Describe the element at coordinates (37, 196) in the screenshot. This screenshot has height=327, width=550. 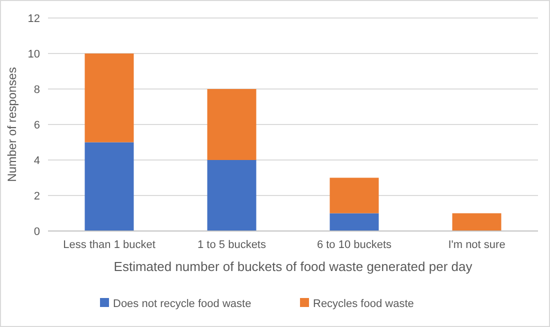
I see `y-tick-label: 2` at that location.